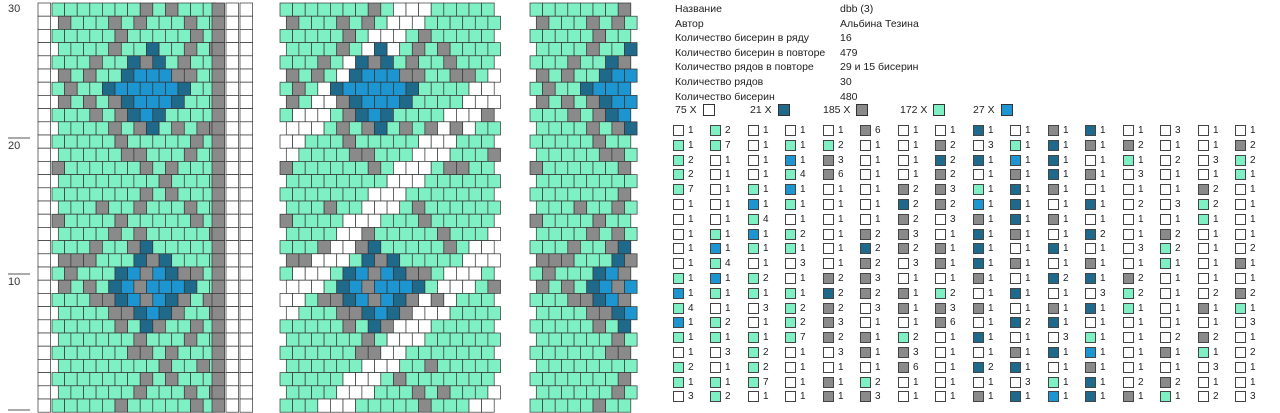  What do you see at coordinates (1066, 338) in the screenshot?
I see `sequence-count: 3` at bounding box center [1066, 338].